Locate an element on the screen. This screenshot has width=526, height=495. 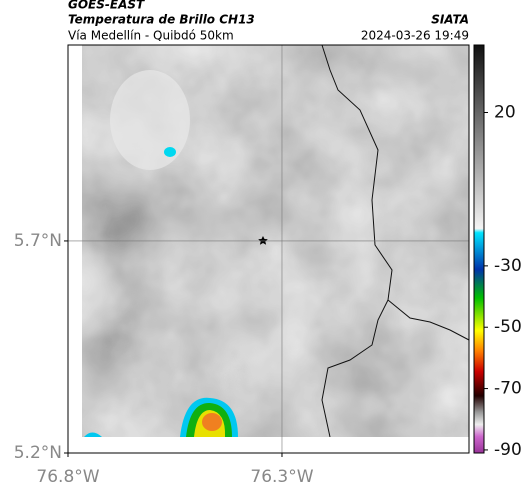
datetime: 2024-03-26 19:49 is located at coordinates (415, 36).